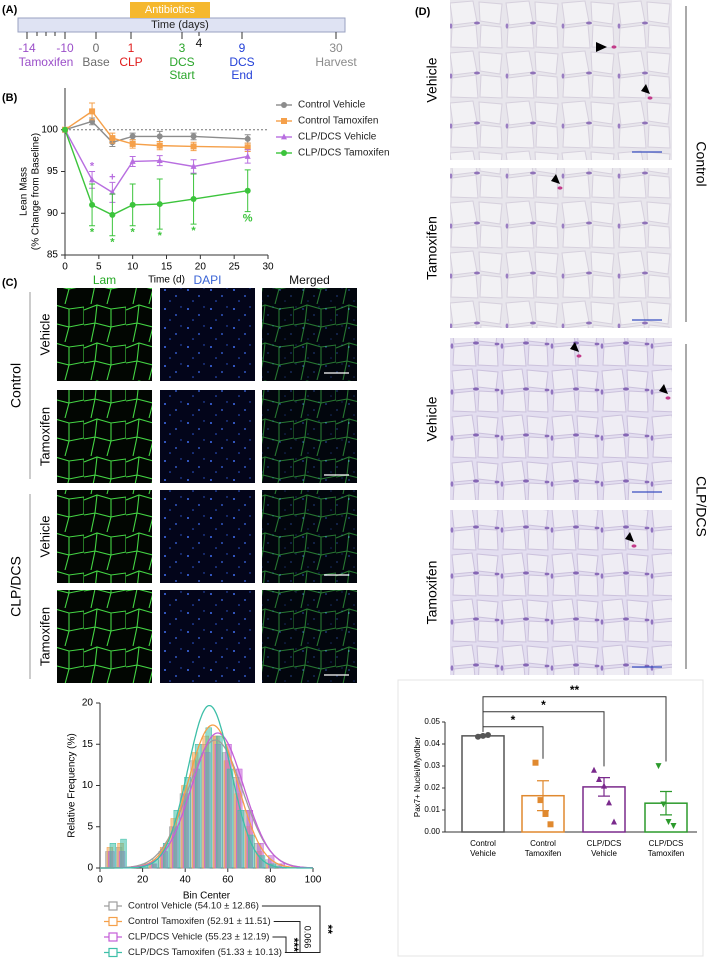  What do you see at coordinates (199, 43) in the screenshot?
I see `day-label: 4` at bounding box center [199, 43].